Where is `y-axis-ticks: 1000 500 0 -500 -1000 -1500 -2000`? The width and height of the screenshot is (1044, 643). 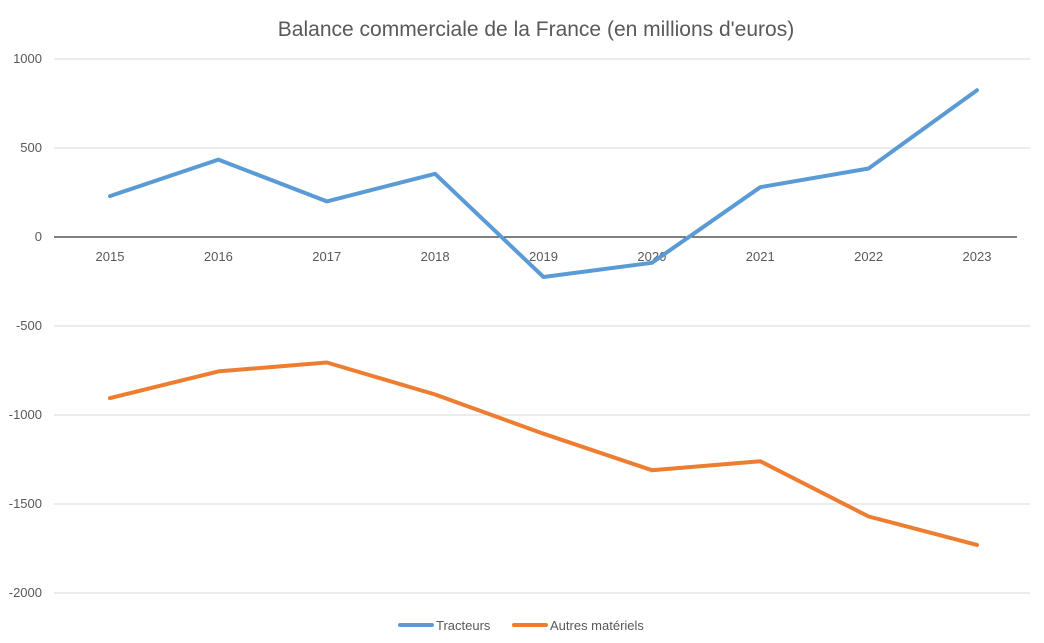 y-axis-ticks: 1000 500 0 -500 -1000 -1500 -2000 is located at coordinates (25, 325).